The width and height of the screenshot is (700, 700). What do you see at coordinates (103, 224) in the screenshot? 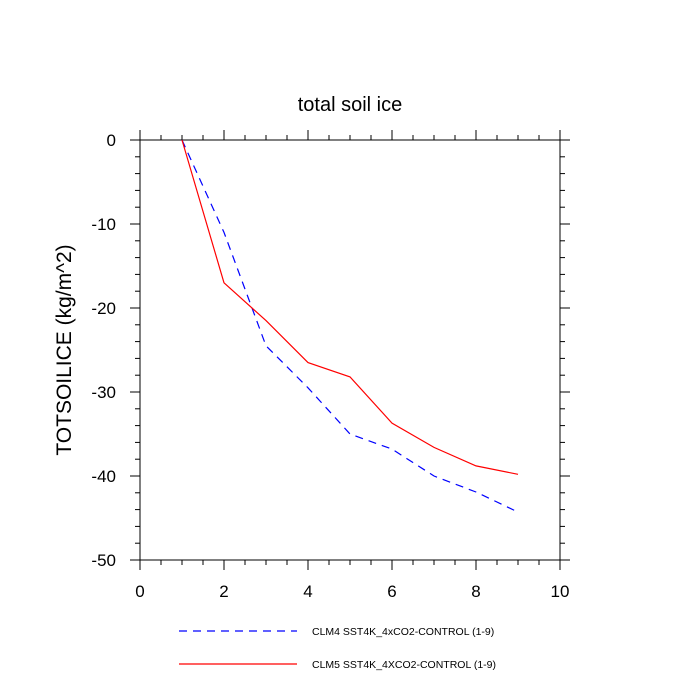
I see `y-tick-label: -10` at bounding box center [103, 224].